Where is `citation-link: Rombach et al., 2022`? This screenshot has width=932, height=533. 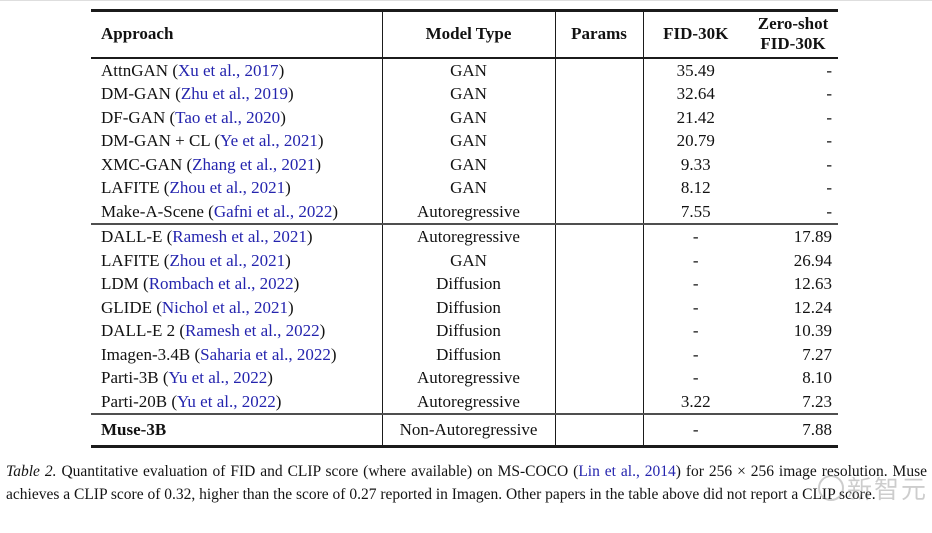
citation-link: Rombach et al., 2022 is located at coordinates (221, 283).